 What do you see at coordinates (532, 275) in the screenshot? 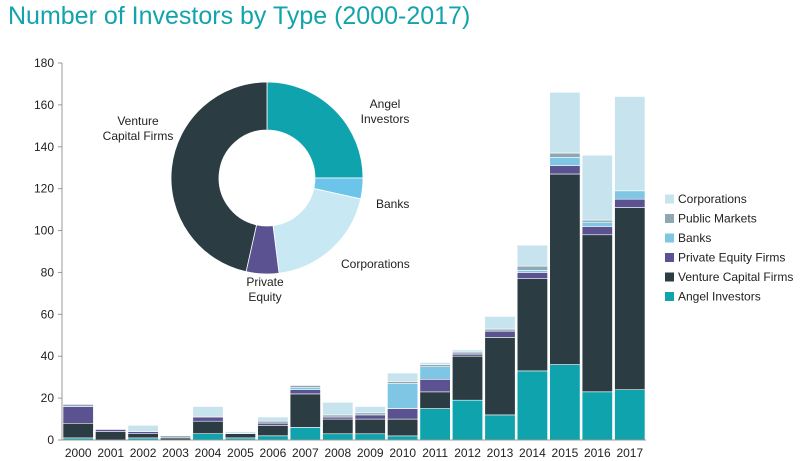
I see `bar-2014-private-equity-firms` at bounding box center [532, 275].